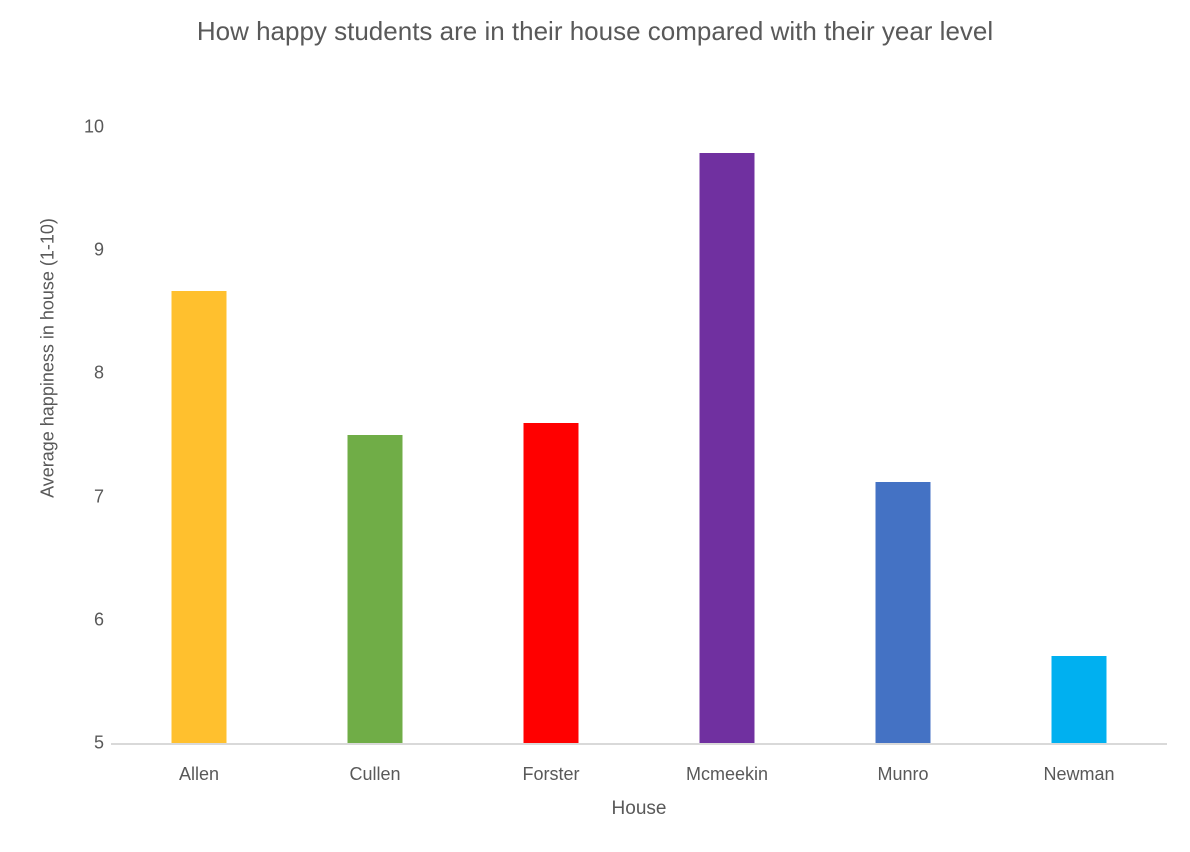  I want to click on x-tick-label: Forster, so click(551, 774).